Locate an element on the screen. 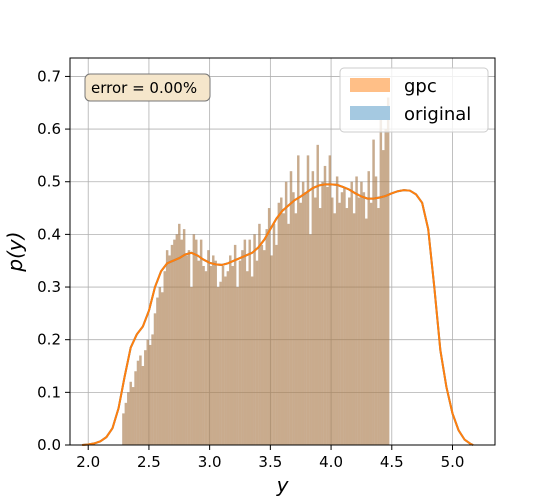 The height and width of the screenshot is (500, 550). x-axis-label: y is located at coordinates (283, 485).